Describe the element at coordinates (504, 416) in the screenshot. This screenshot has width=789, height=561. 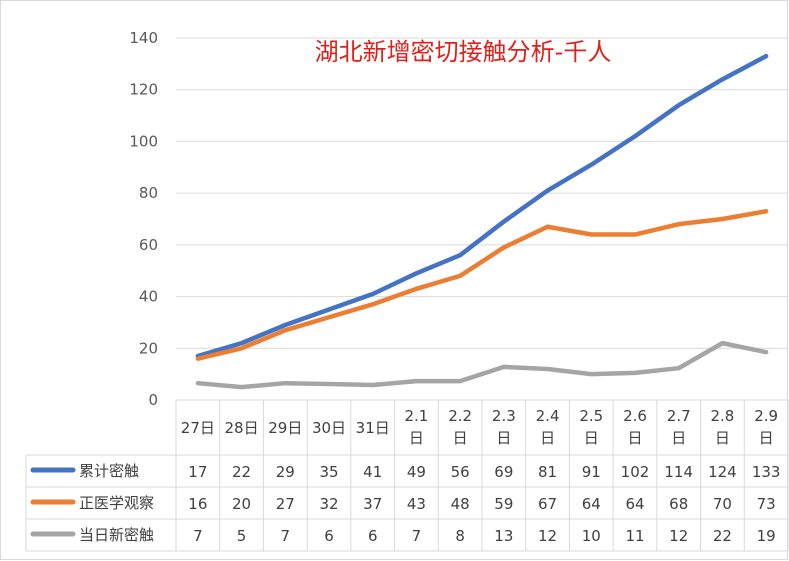
I see `x-tick-label: 2.3` at that location.